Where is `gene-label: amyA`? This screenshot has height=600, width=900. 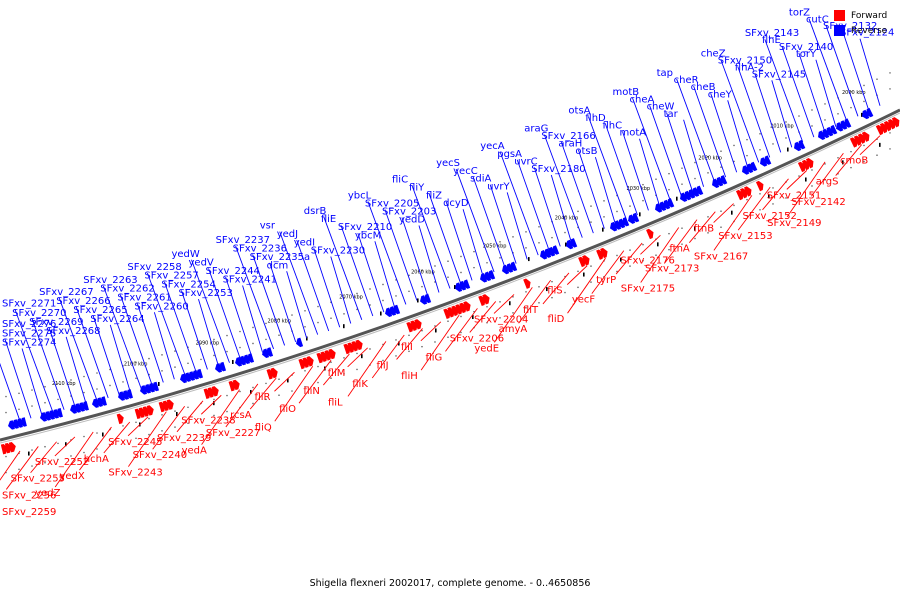
gene-label: amyA is located at coordinates (513, 329).